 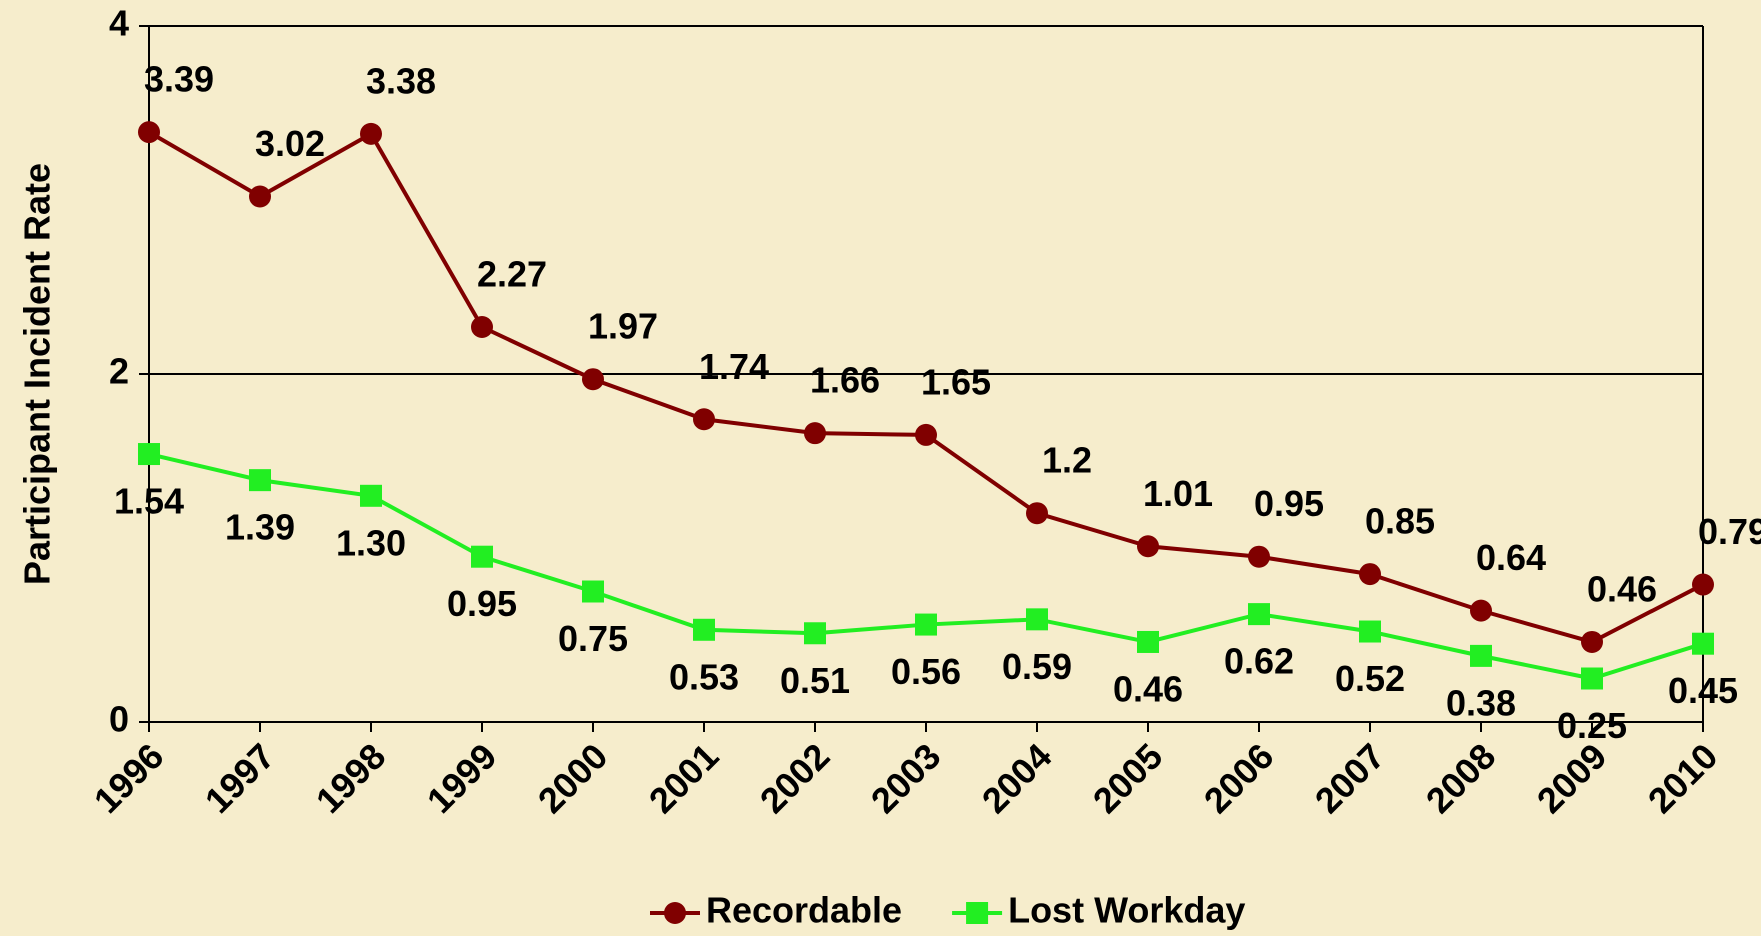 What do you see at coordinates (623, 326) in the screenshot?
I see `data-label: 1.97` at bounding box center [623, 326].